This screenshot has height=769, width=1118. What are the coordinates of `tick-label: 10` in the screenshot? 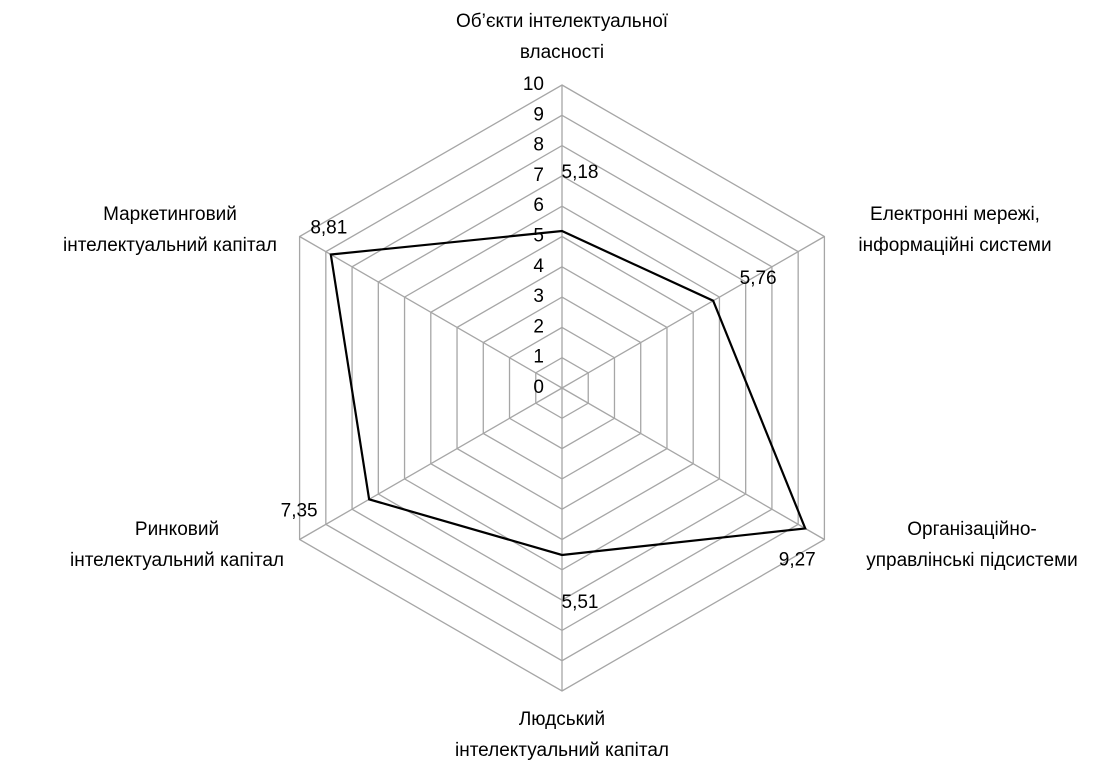 It's located at (533, 84).